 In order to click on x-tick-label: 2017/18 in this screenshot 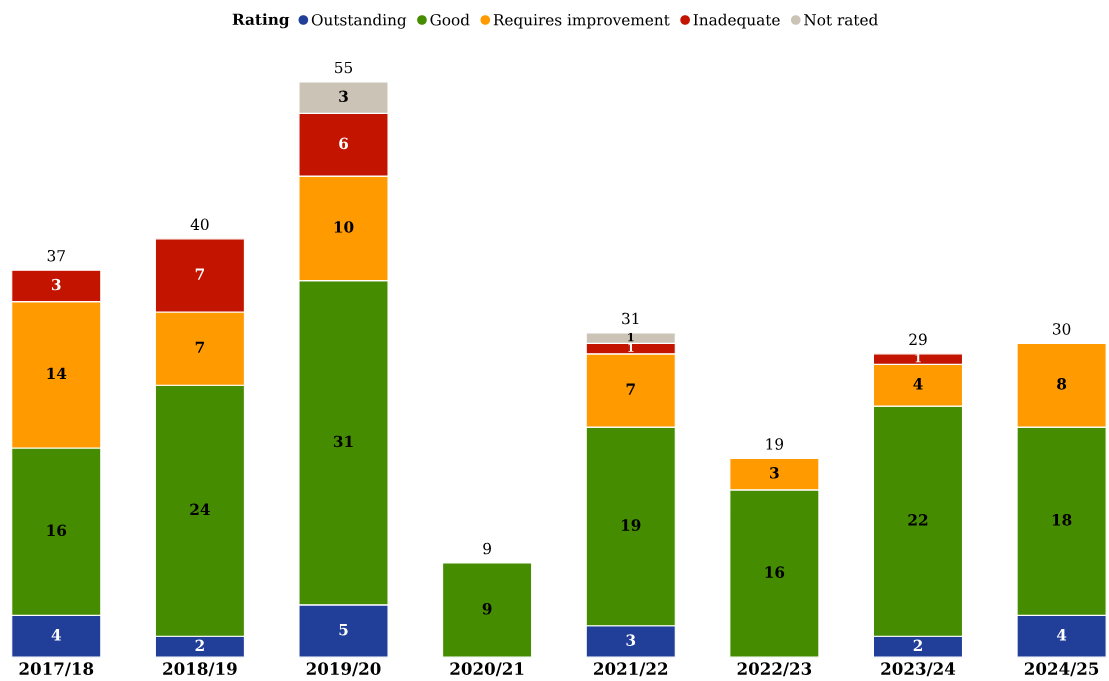, I will do `click(56, 669)`.